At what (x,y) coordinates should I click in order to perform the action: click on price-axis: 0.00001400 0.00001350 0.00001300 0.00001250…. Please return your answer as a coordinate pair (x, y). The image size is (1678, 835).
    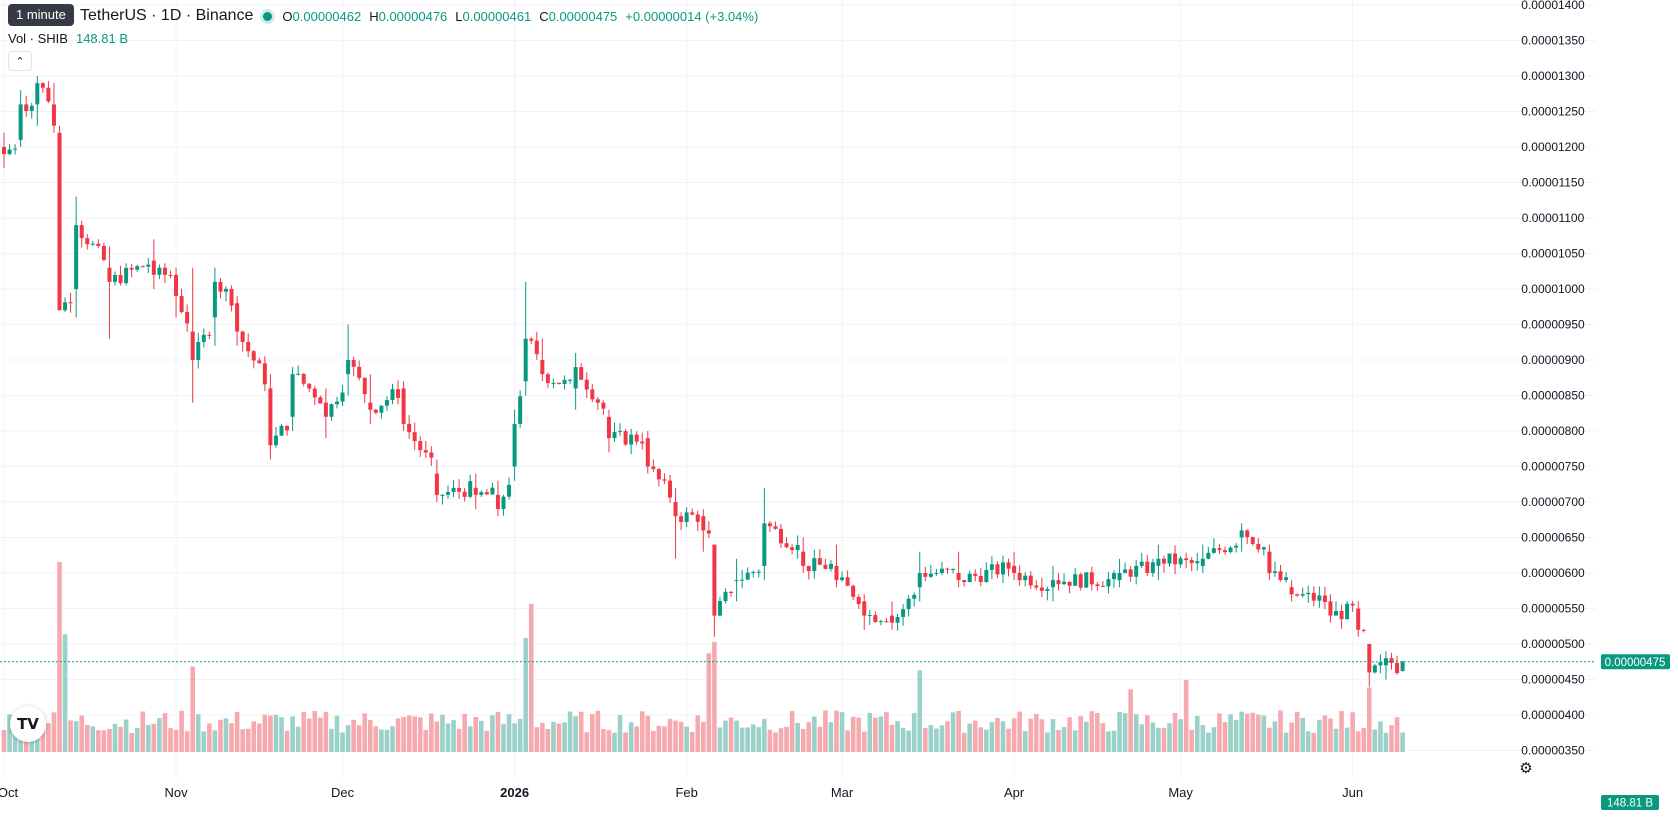
    Looking at the image, I should click on (1553, 379).